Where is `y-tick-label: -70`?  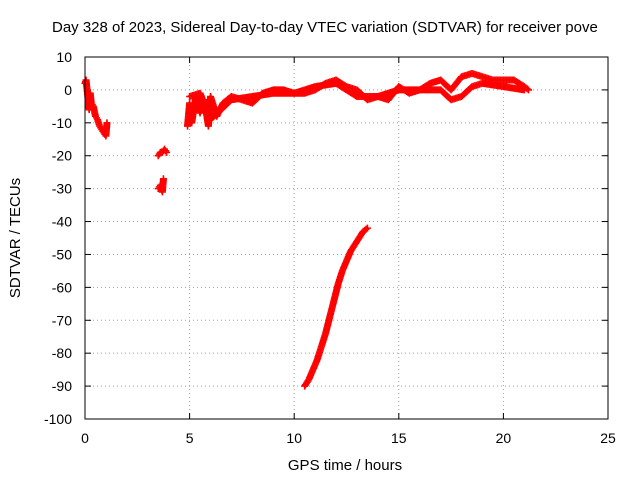 y-tick-label: -70 is located at coordinates (62, 320).